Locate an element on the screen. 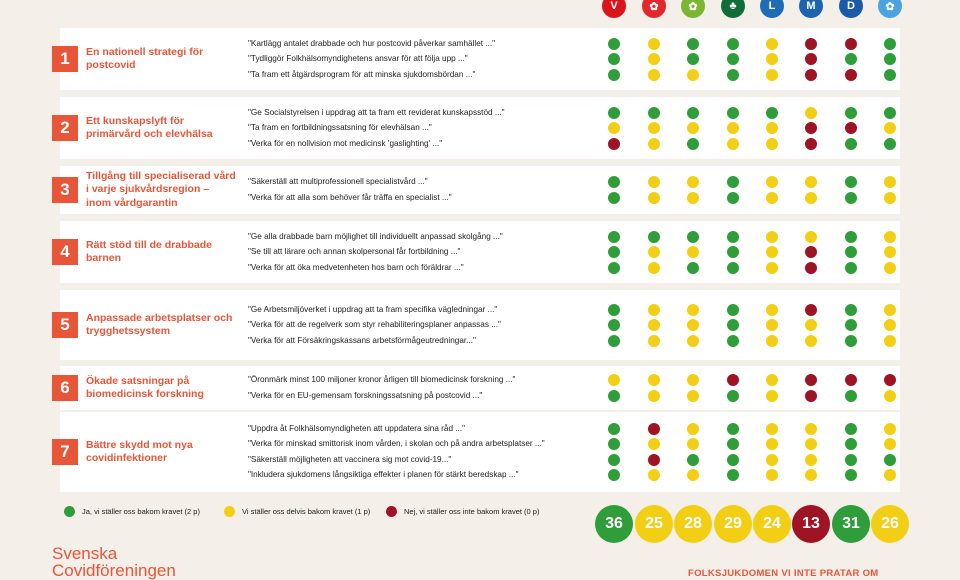  v-party-logo: V is located at coordinates (614, 9).